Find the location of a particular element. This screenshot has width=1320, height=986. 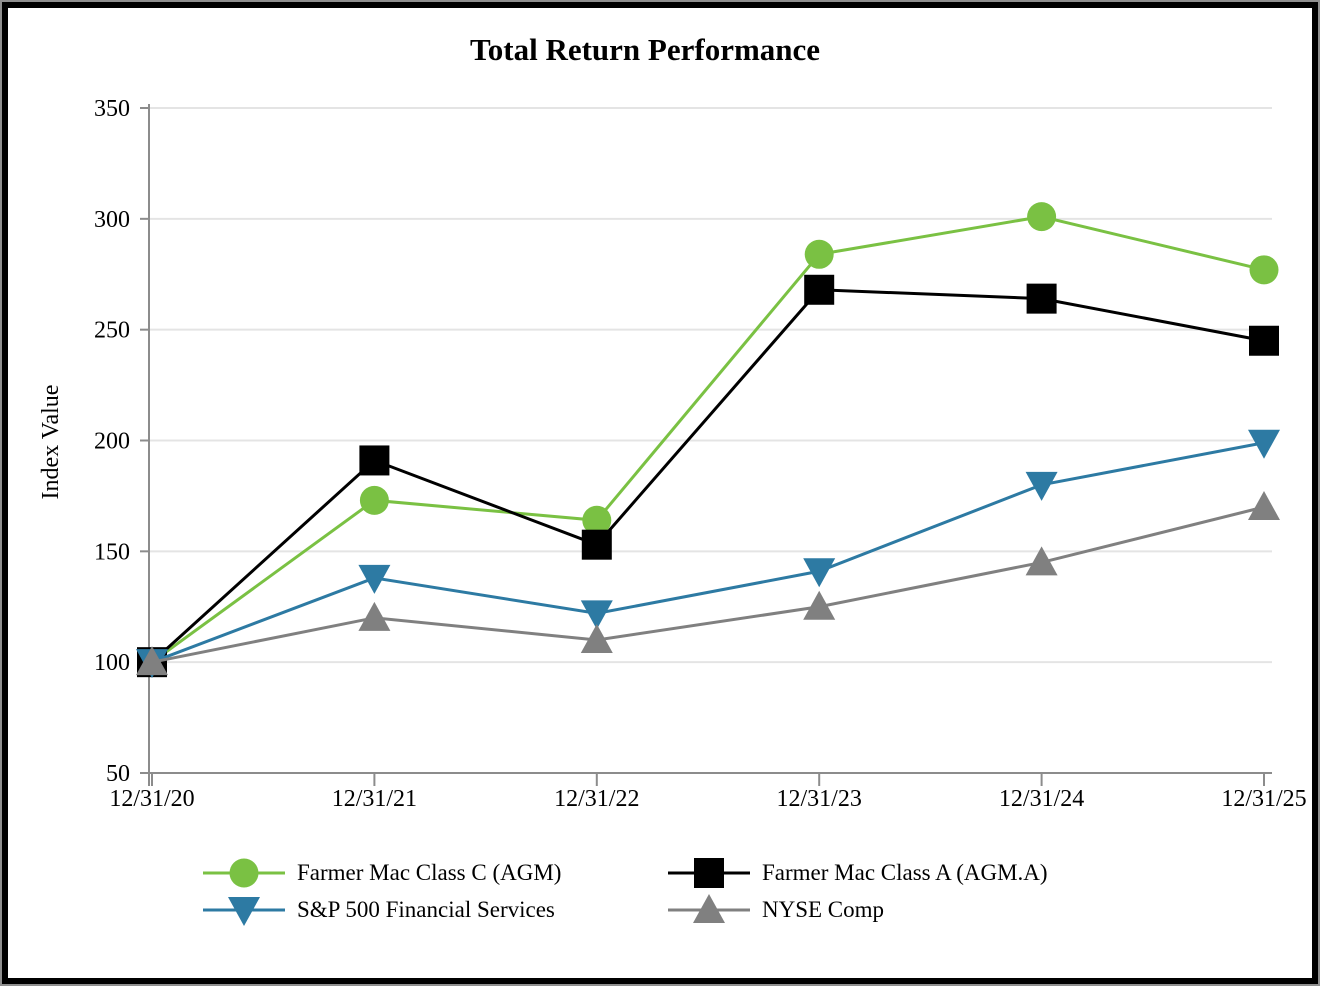

y-tick-label: 350 is located at coordinates (112, 109).